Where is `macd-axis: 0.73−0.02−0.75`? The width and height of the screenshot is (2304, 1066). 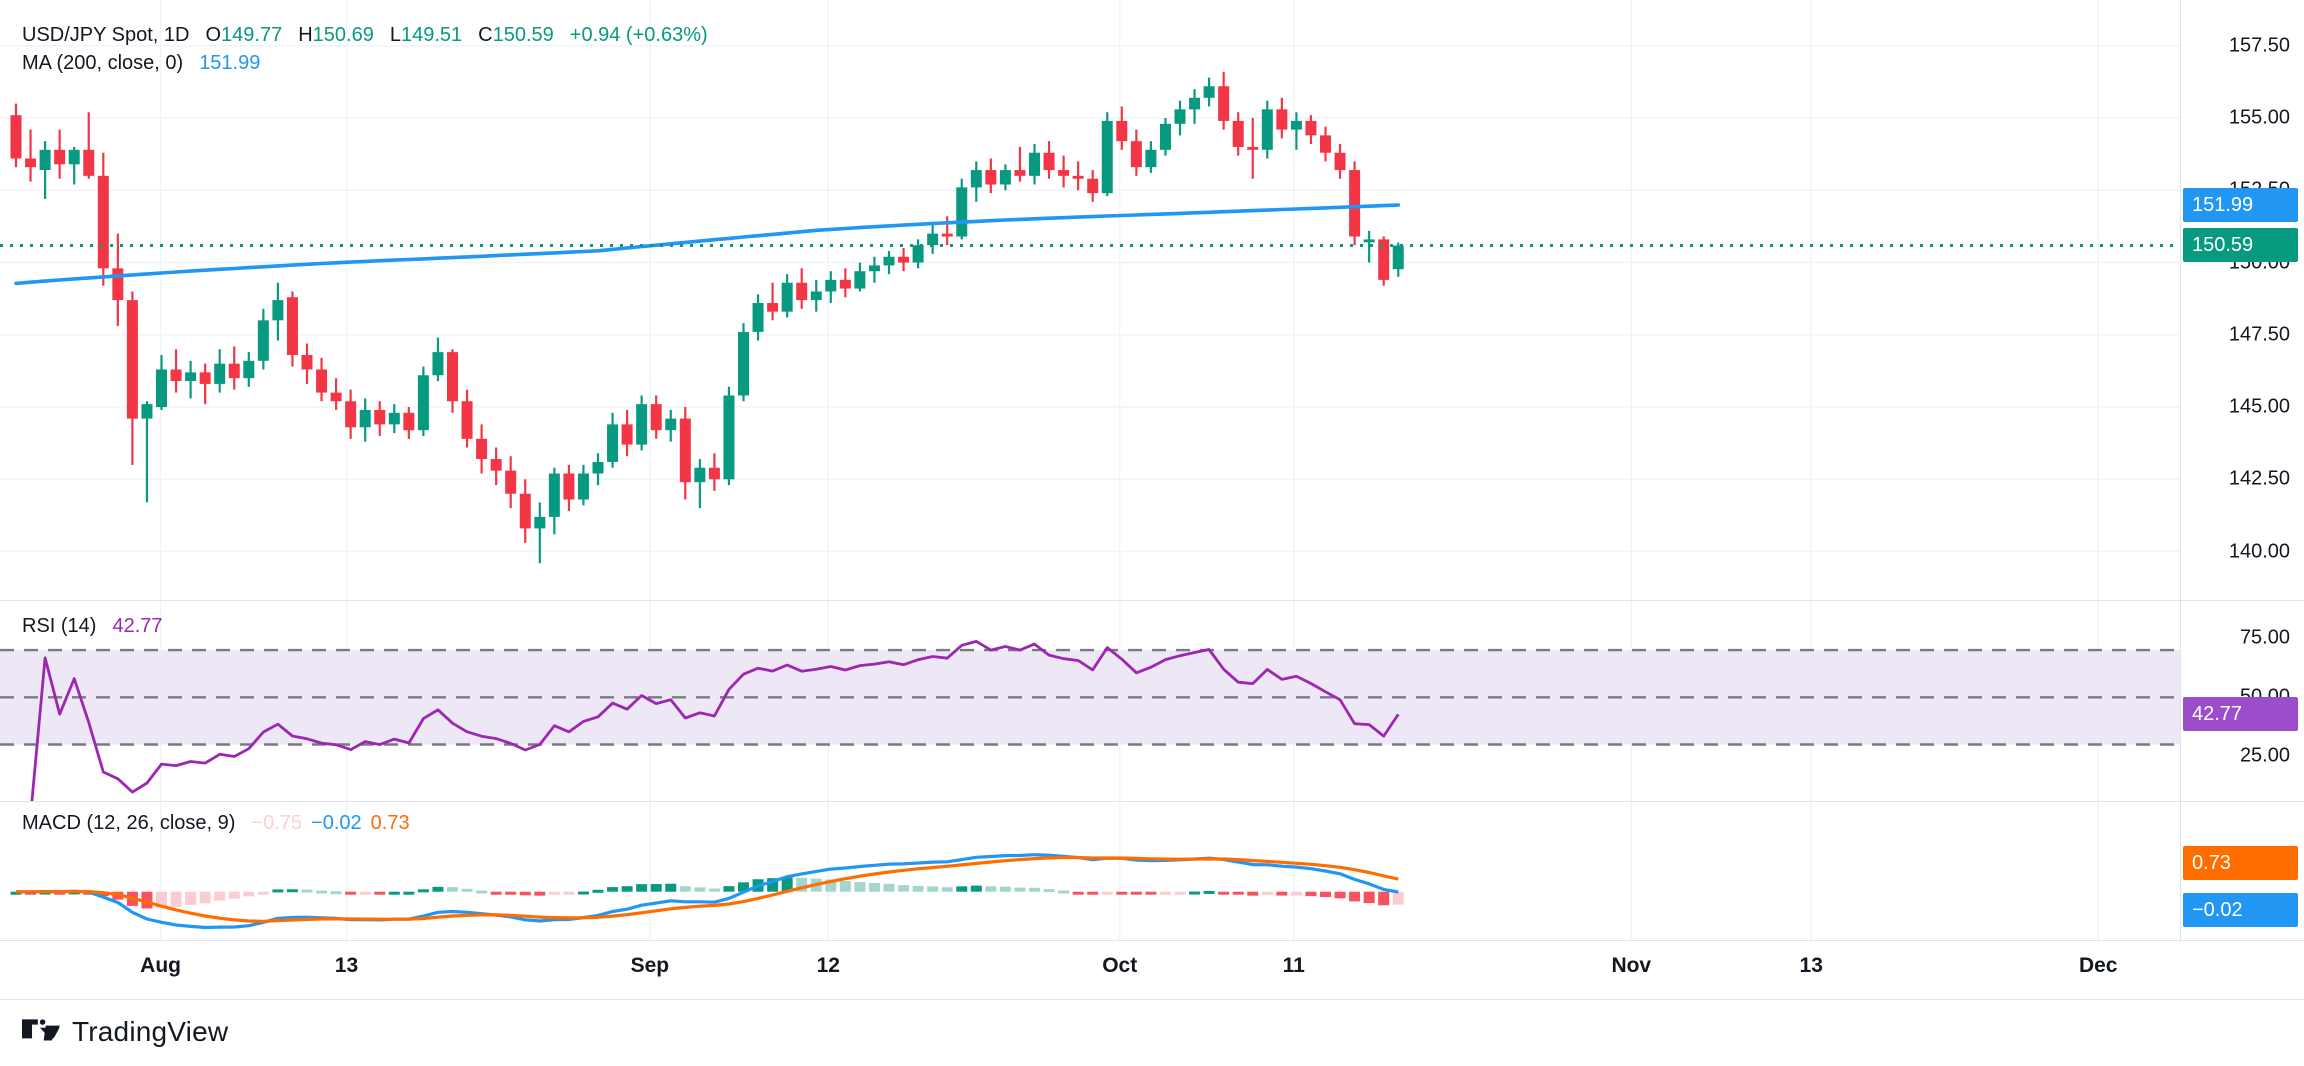
macd-axis: 0.73−0.02−0.75 is located at coordinates (2242, 890).